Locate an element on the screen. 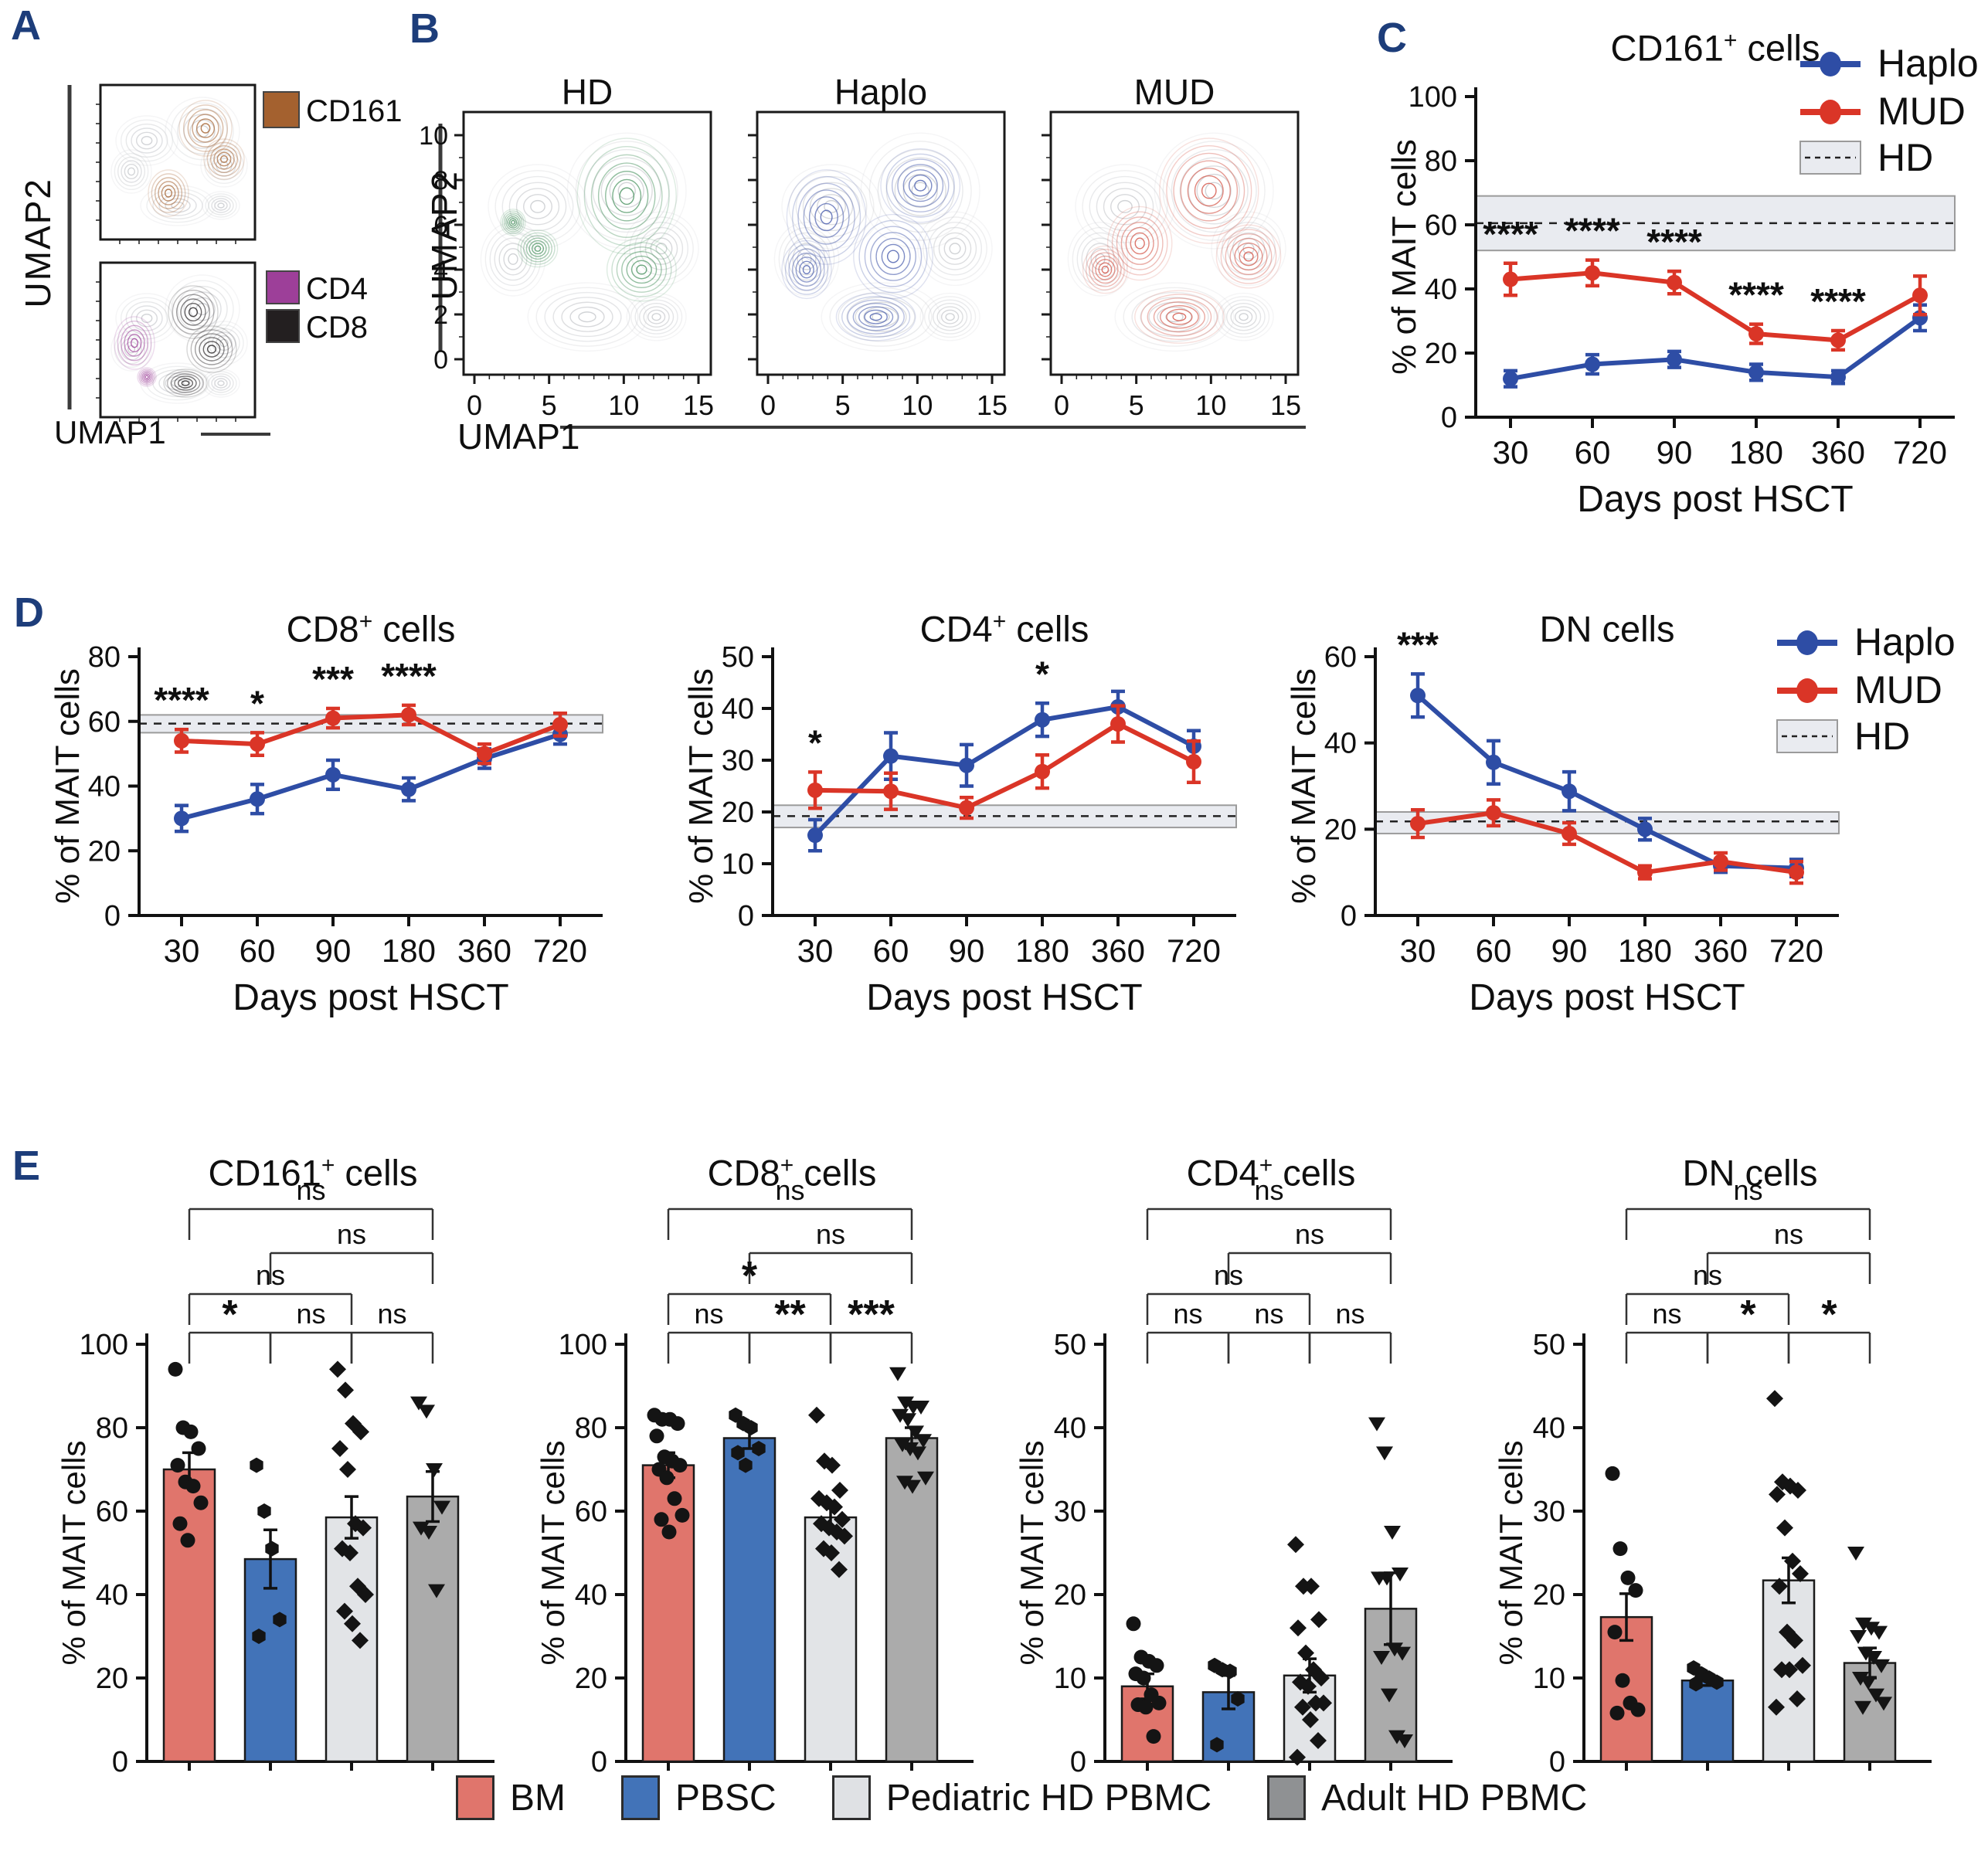 The image size is (1988, 1858). chart-d1-title: CD8+ cells is located at coordinates (371, 629).